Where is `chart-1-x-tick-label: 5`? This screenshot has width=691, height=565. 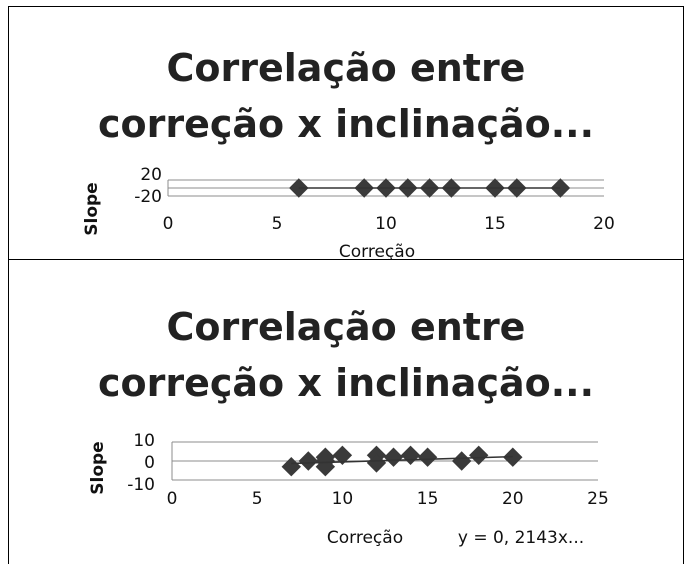 chart-1-x-tick-label: 5 is located at coordinates (277, 224).